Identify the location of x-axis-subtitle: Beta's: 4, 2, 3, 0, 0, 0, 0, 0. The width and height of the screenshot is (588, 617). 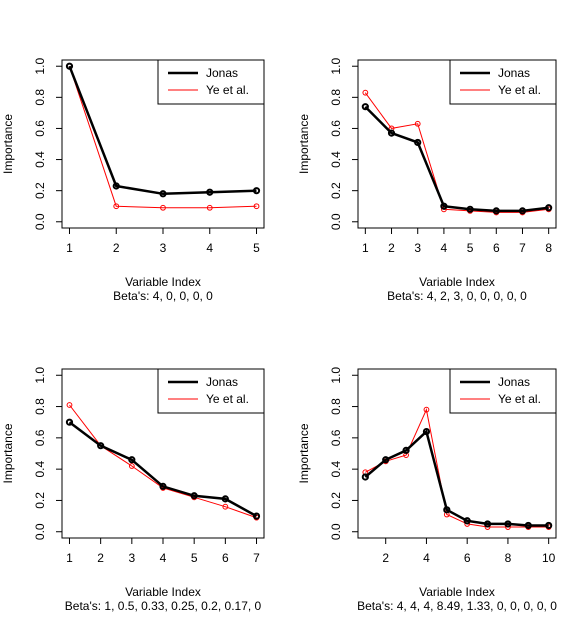
(457, 296).